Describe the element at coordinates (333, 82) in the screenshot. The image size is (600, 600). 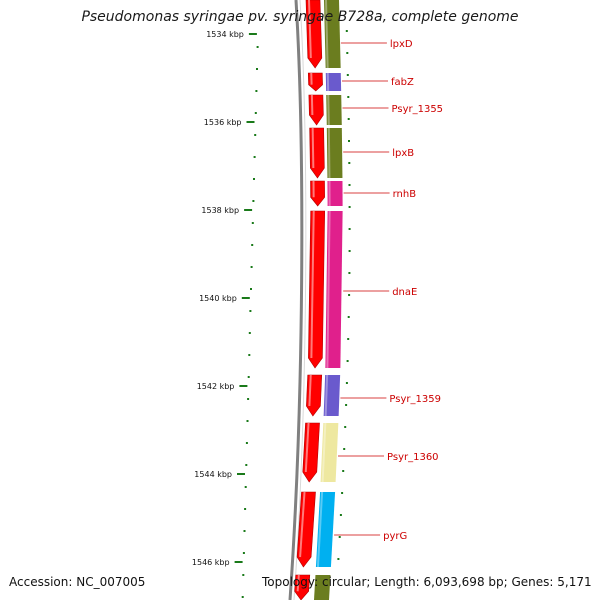
I see `gene-block-fabz` at that location.